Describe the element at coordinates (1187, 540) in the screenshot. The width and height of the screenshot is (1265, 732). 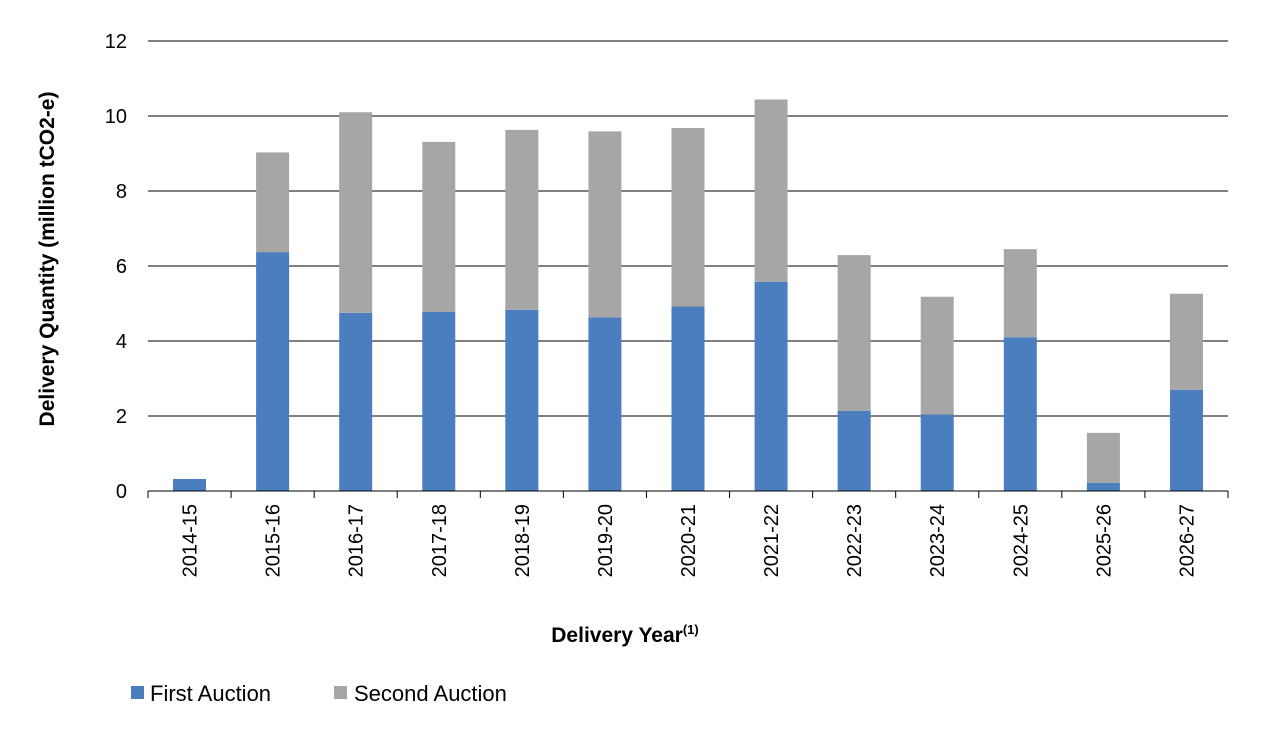
I see `x-tick-label: 2026-27` at that location.